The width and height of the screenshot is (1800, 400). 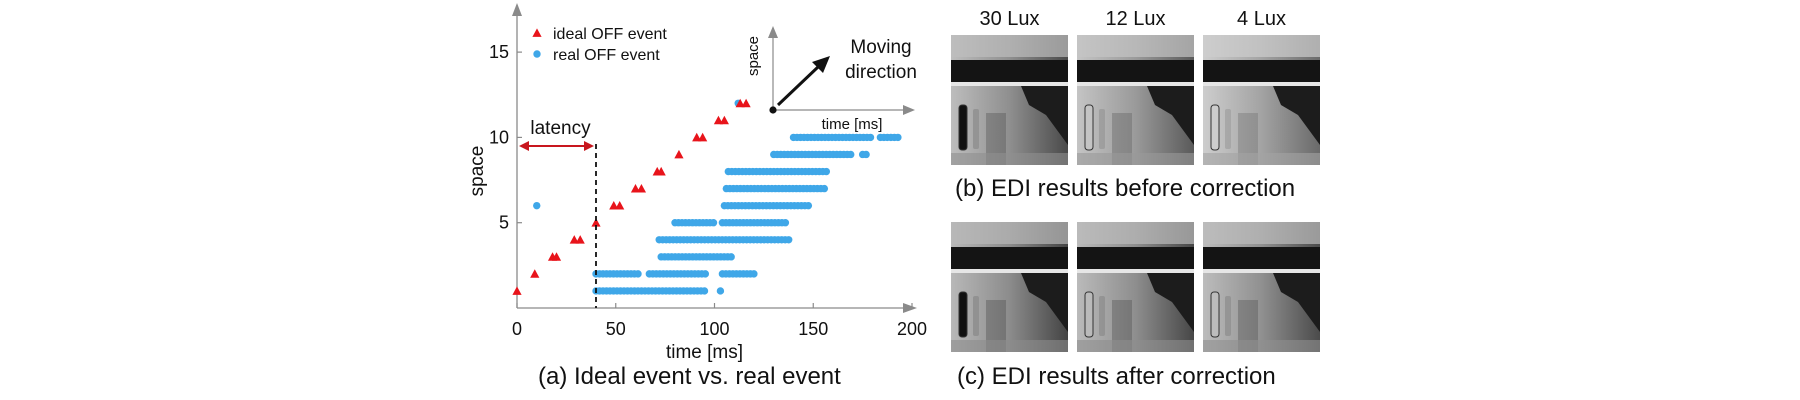 What do you see at coordinates (1116, 376) in the screenshot?
I see `caption-c: (c) EDI results after correction` at bounding box center [1116, 376].